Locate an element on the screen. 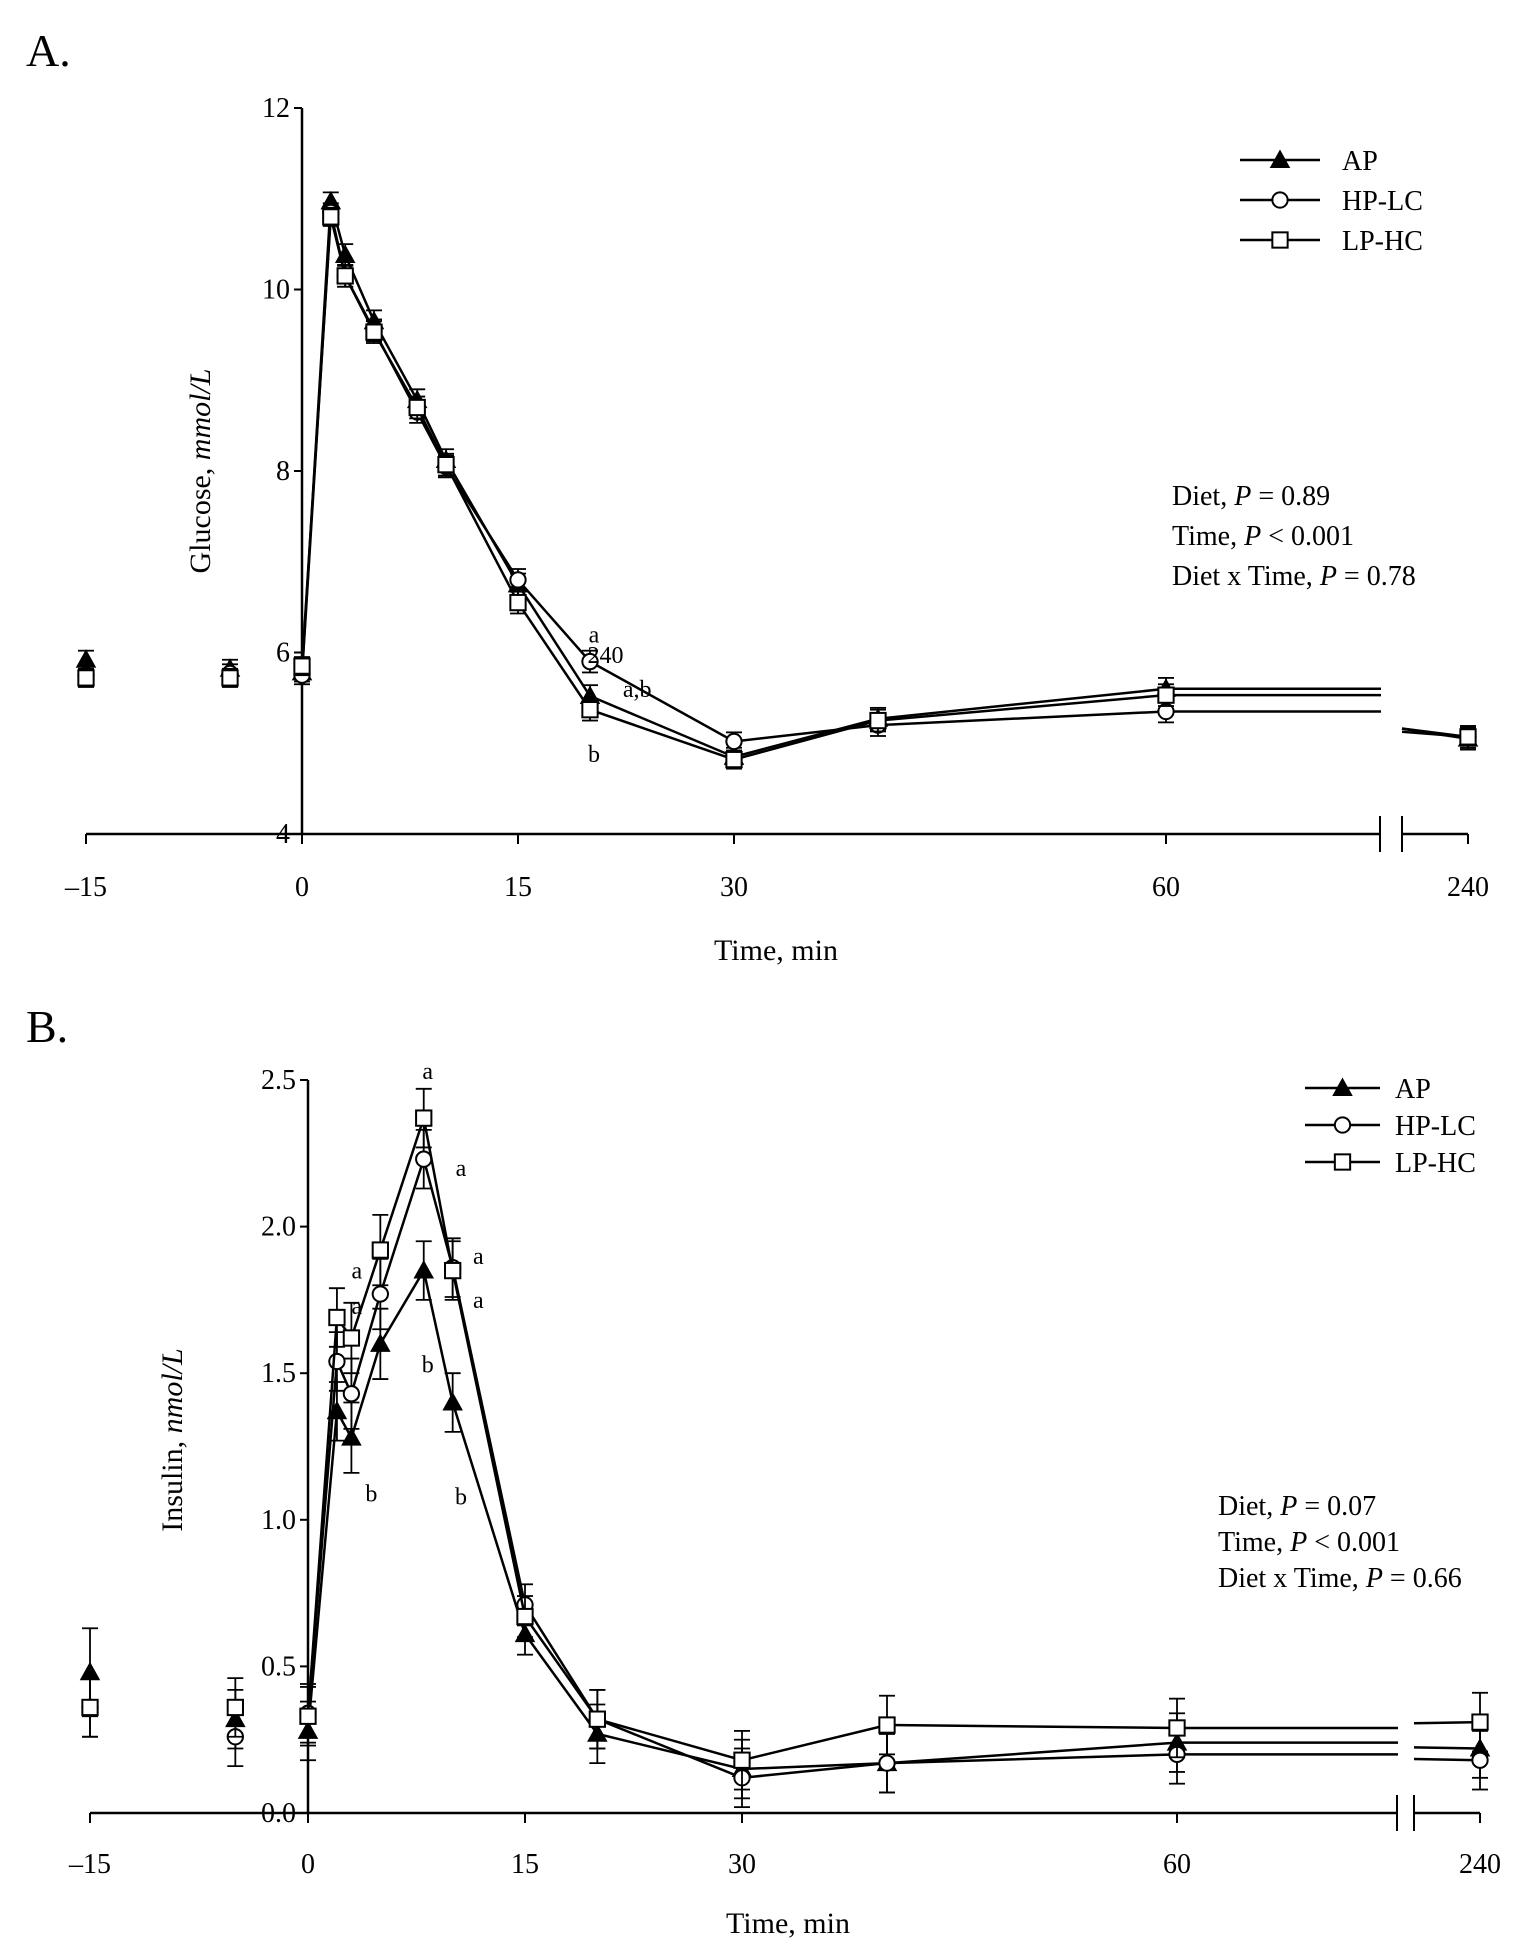 Image resolution: width=1524 pixels, height=1942 pixels. stats-value: = 0.78 is located at coordinates (1376, 576).